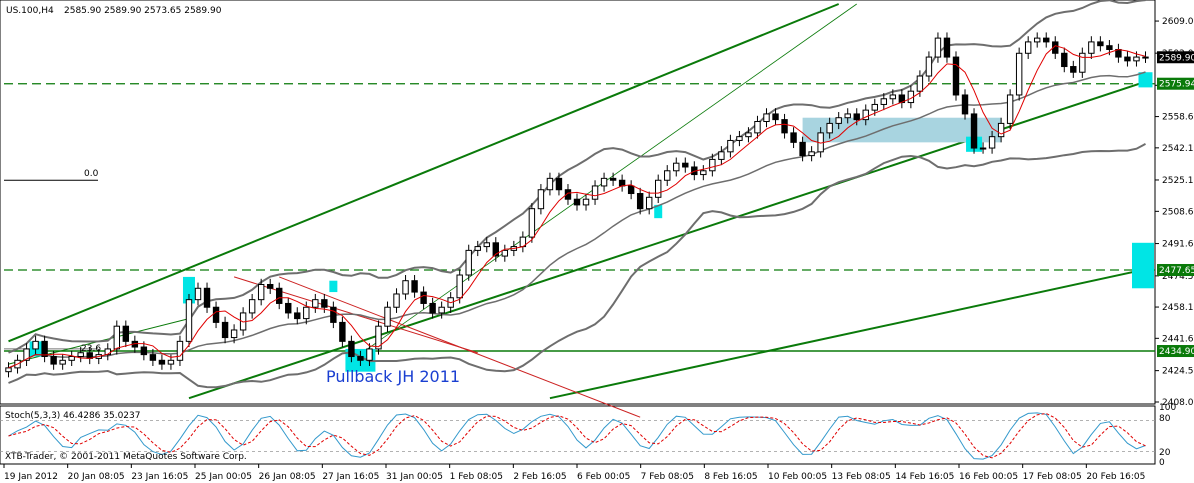  What do you see at coordinates (1178, 149) in the screenshot?
I see `y-tick-label: 2542.10` at bounding box center [1178, 149].